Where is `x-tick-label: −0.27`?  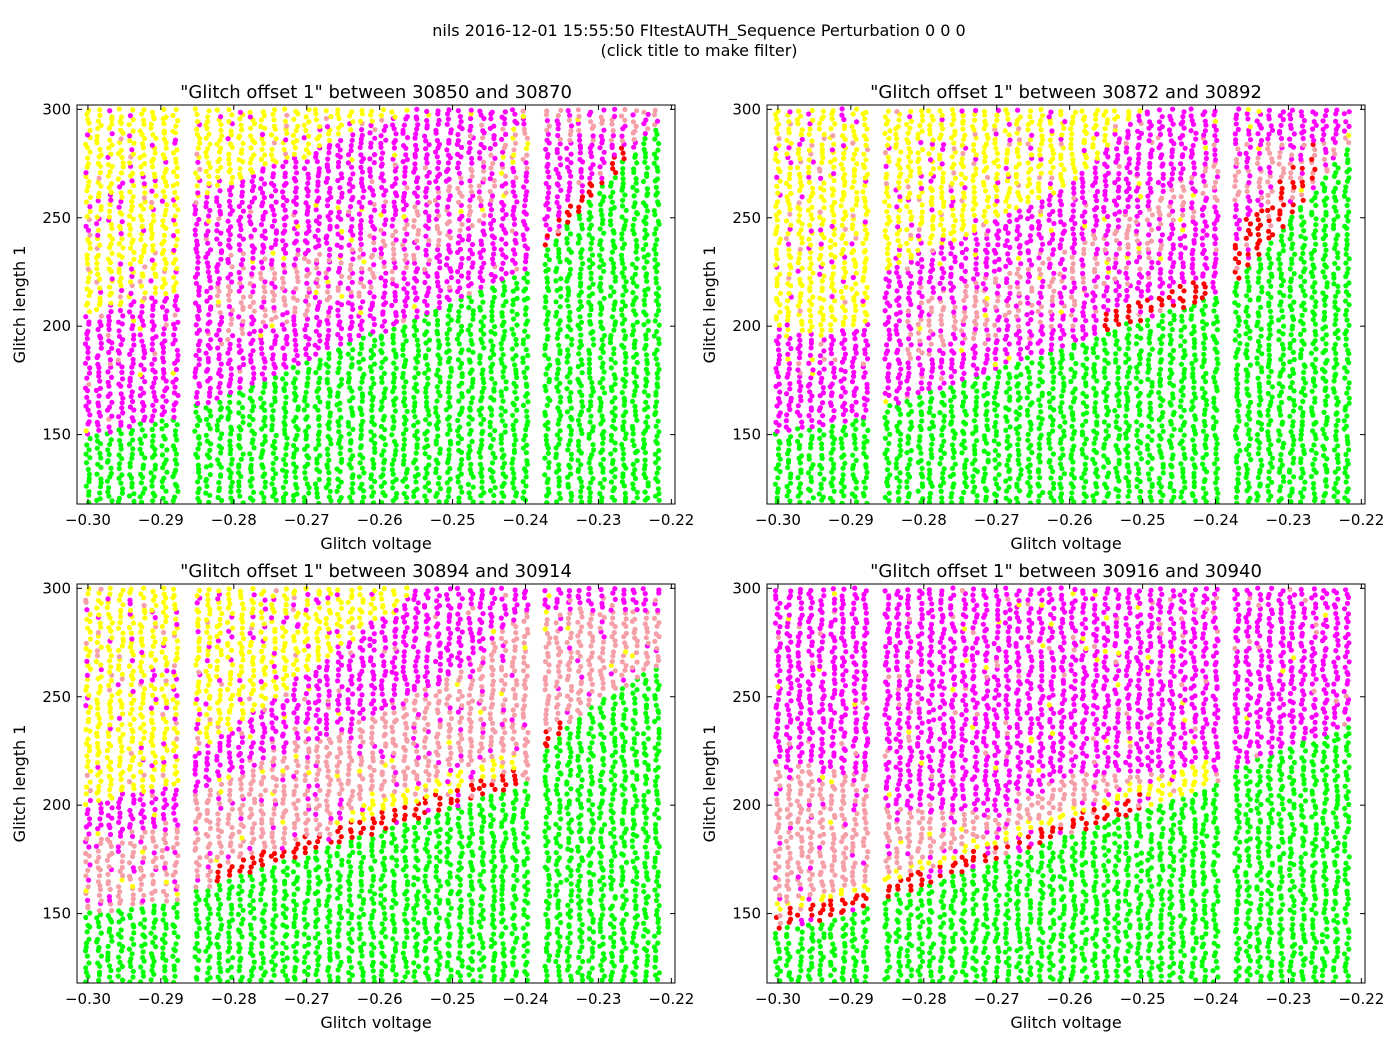
x-tick-label: −0.27 is located at coordinates (307, 520).